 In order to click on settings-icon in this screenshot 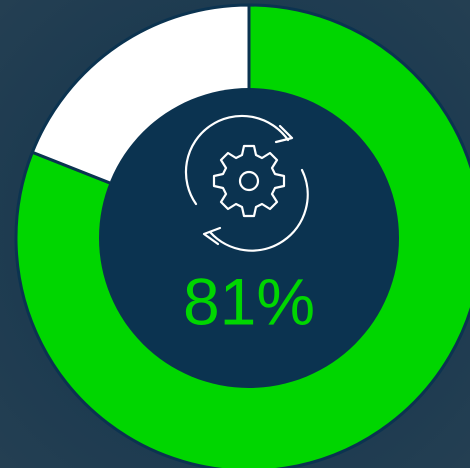, I will do `click(246, 183)`.